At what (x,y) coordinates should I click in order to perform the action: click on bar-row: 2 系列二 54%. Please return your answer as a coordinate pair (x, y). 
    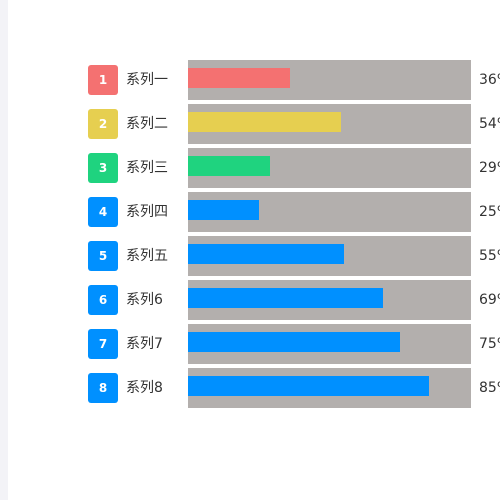
    Looking at the image, I should click on (250, 124).